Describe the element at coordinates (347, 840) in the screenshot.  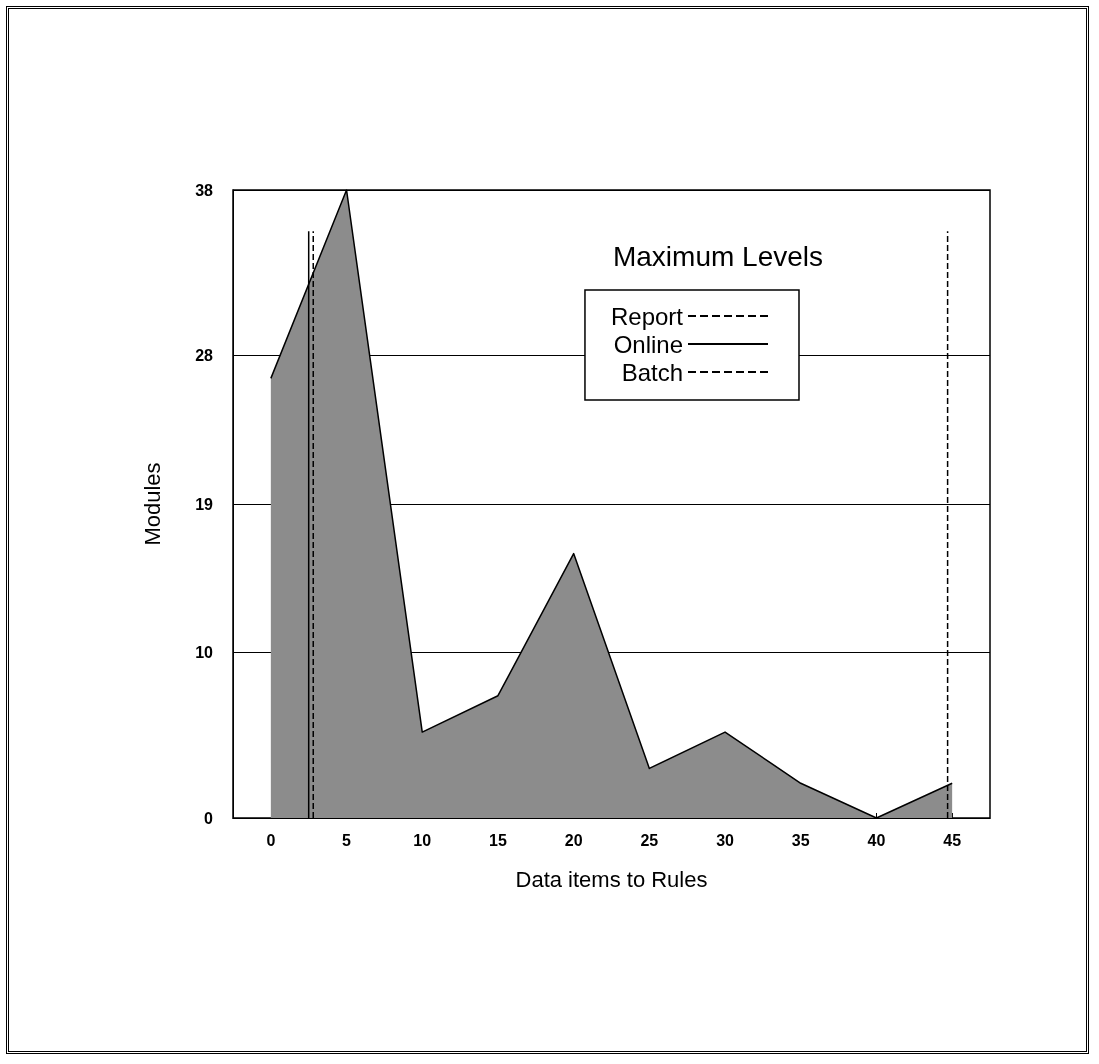
I see `x-tick-label: 5` at that location.